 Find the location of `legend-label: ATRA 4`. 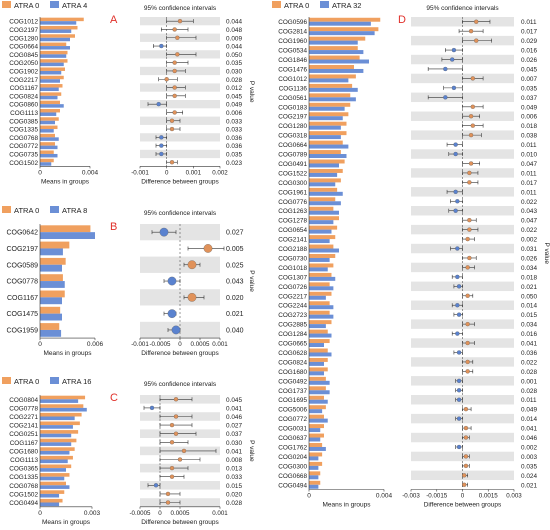

legend-label: ATRA 4 is located at coordinates (74, 5).